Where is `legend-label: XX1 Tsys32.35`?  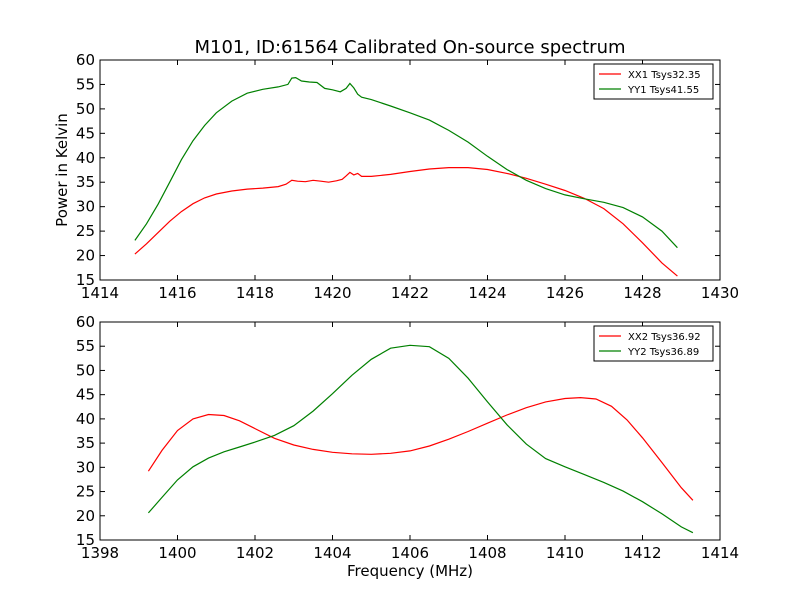
legend-label: XX1 Tsys32.35 is located at coordinates (664, 75).